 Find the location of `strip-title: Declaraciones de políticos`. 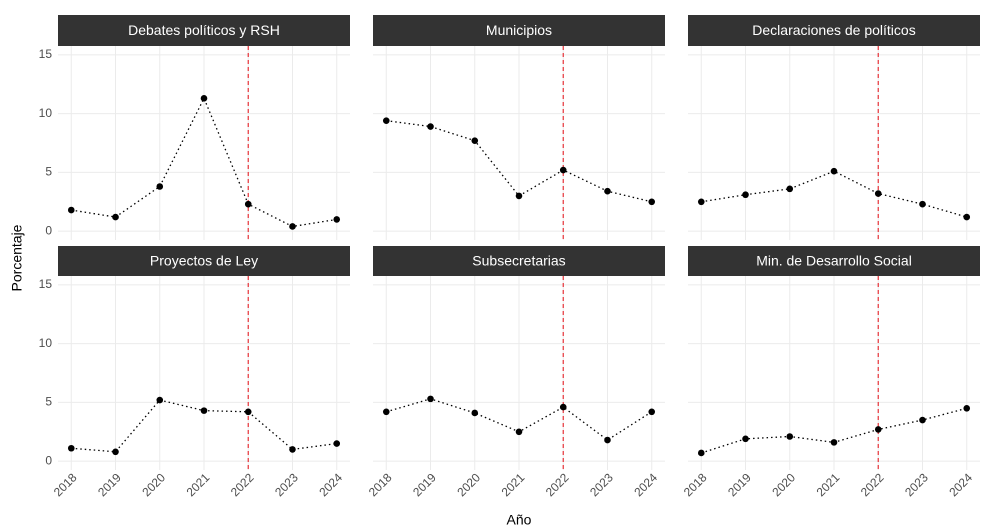

strip-title: Declaraciones de políticos is located at coordinates (833, 30).